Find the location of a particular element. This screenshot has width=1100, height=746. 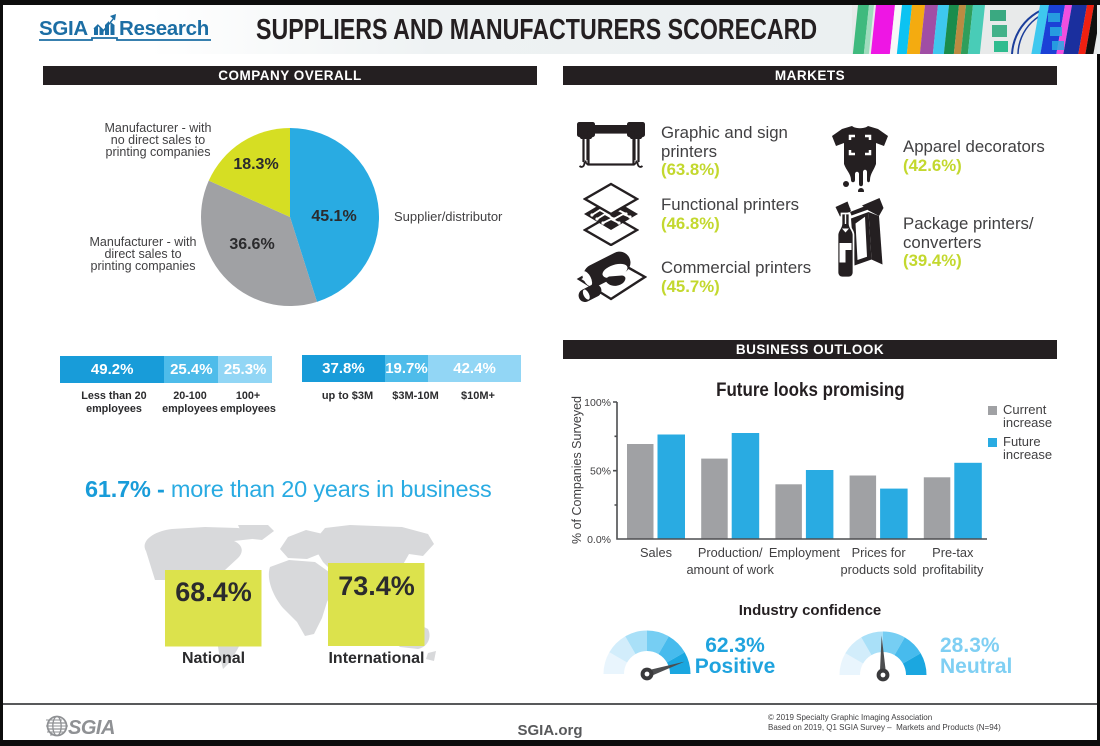

svg-text: Production/ is located at coordinates (730, 552).